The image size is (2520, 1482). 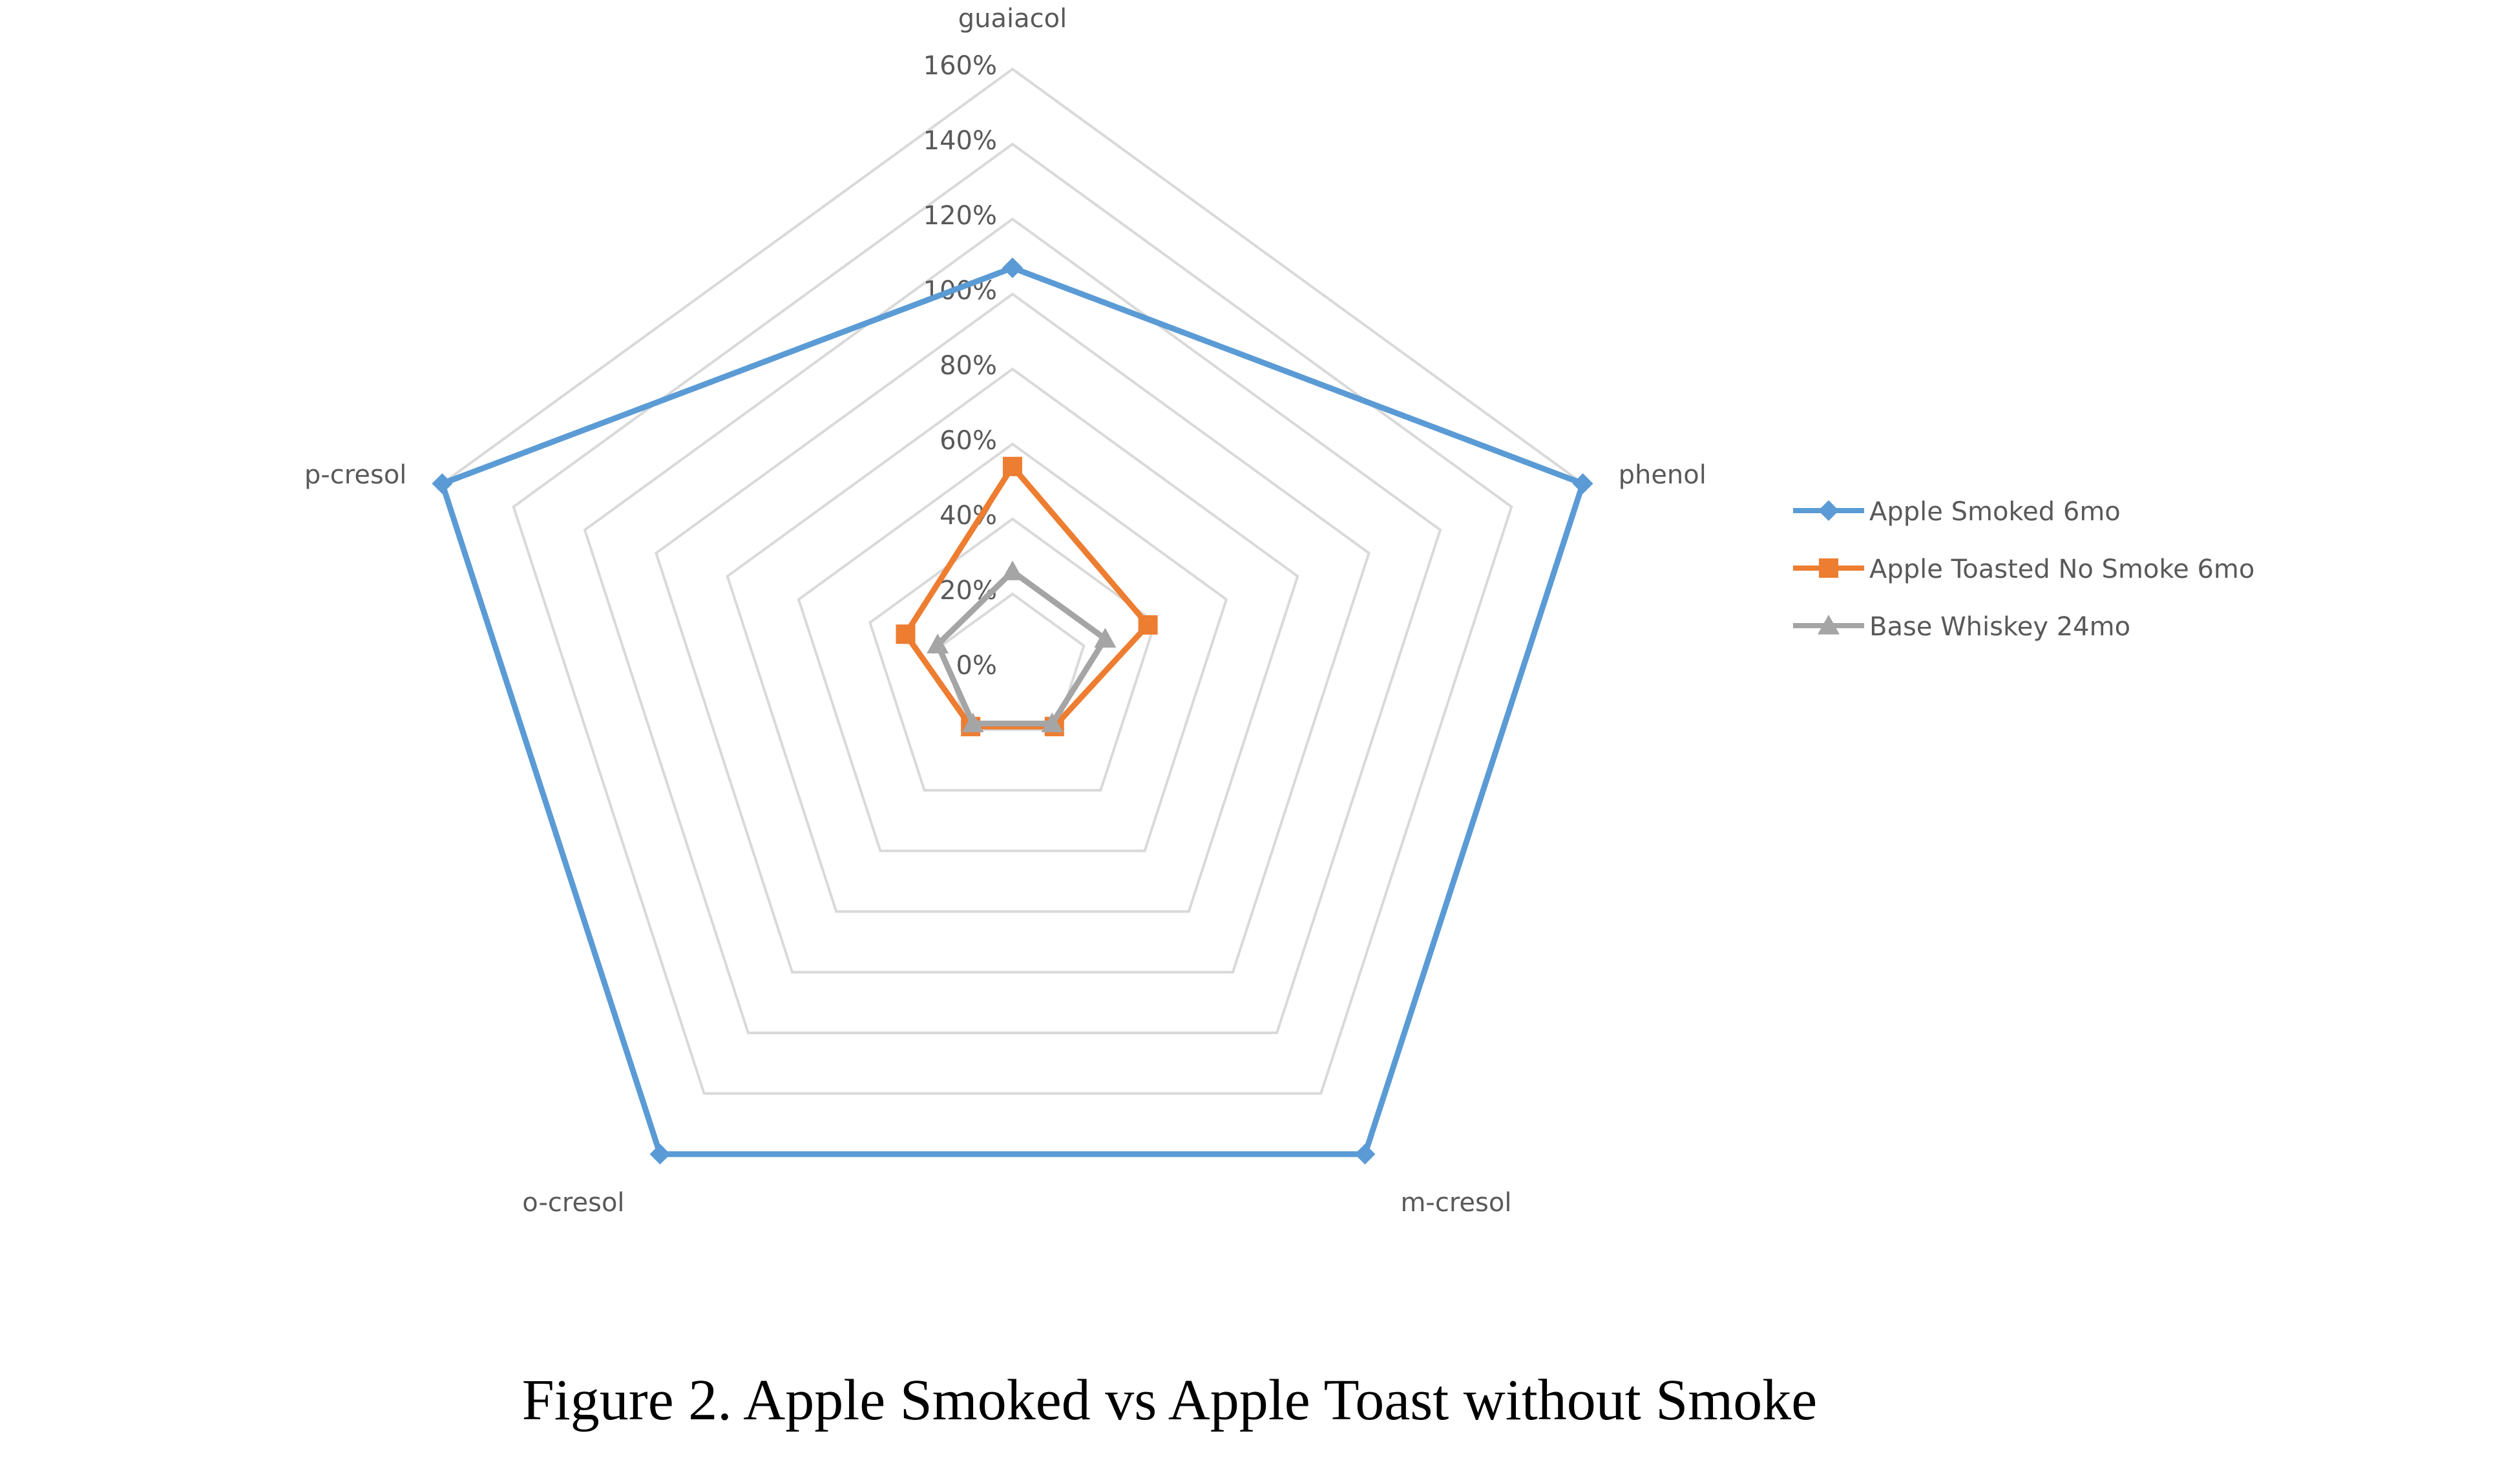 What do you see at coordinates (960, 216) in the screenshot?
I see `r-tick-label: 120%` at bounding box center [960, 216].